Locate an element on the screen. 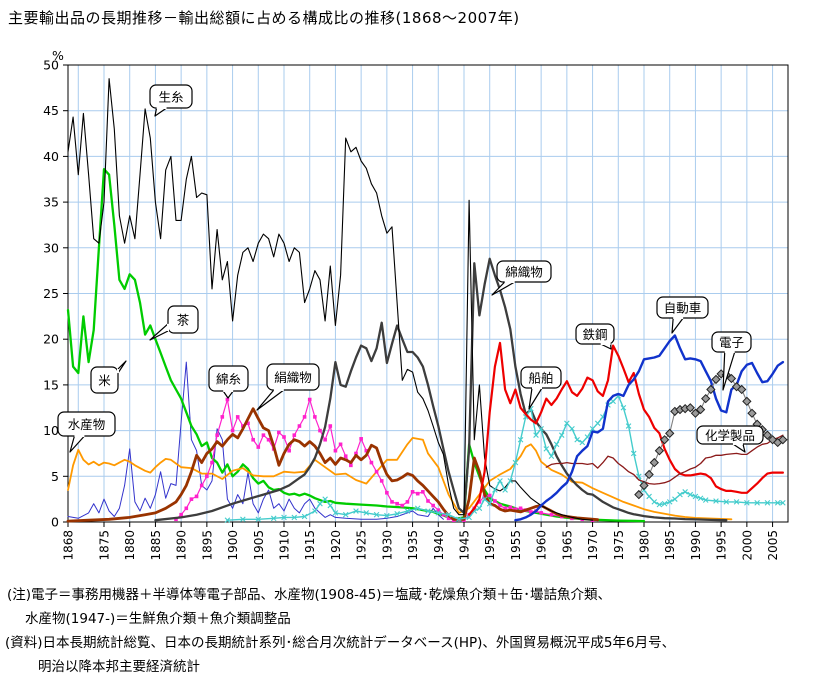 Image resolution: width=825 pixels, height=675 pixels. svg-text: 1945 is located at coordinates (465, 545).